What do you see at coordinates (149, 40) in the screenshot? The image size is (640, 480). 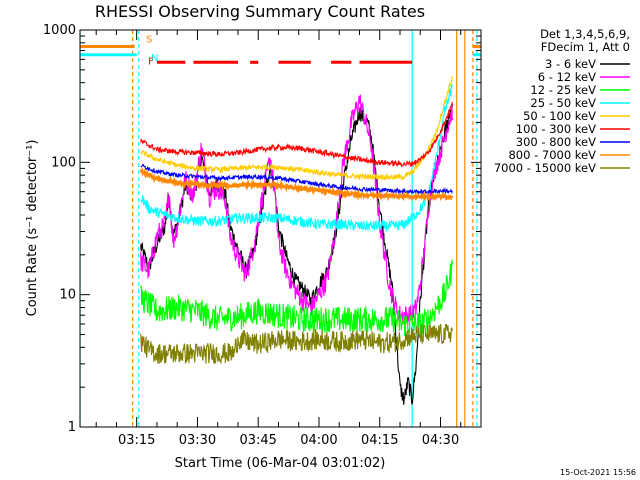 I see `flag-label-S: S` at bounding box center [149, 40].